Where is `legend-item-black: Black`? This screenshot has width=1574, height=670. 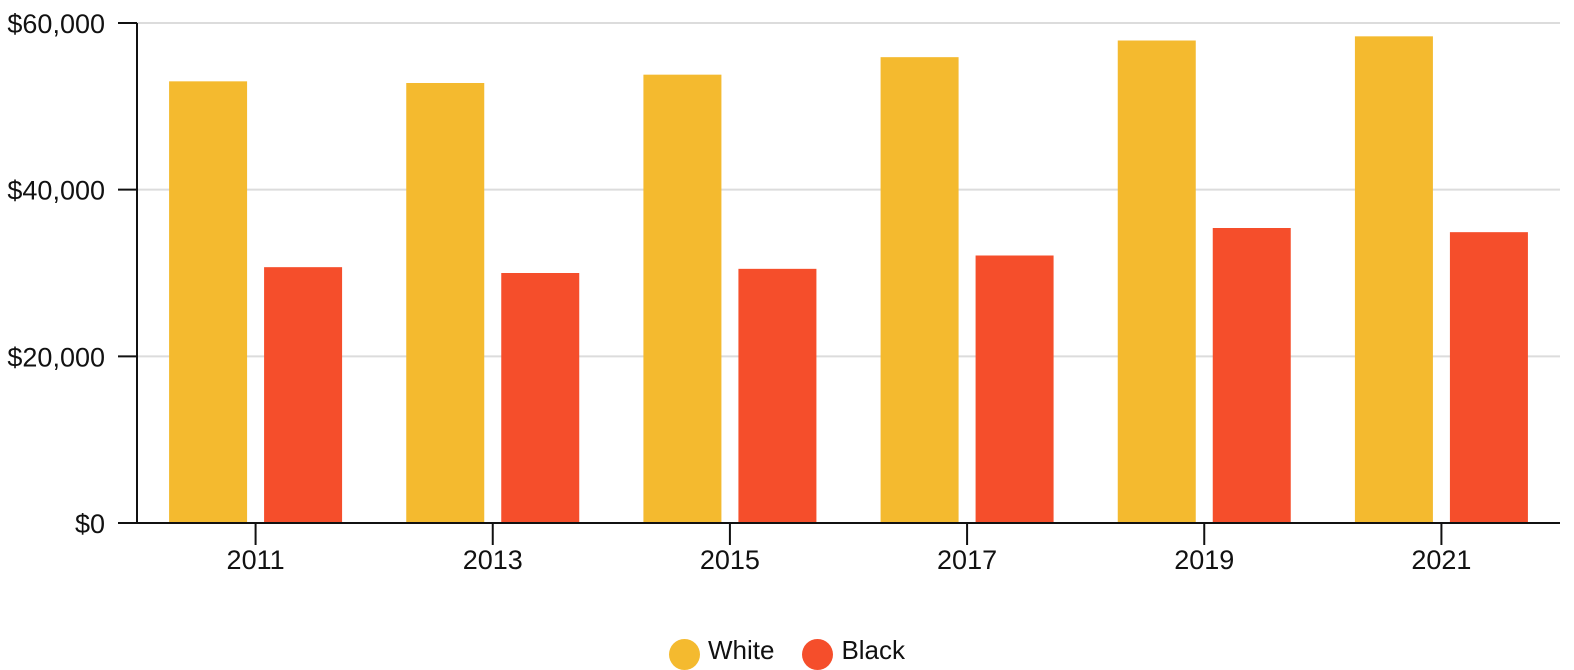
legend-item-black: Black is located at coordinates (854, 652).